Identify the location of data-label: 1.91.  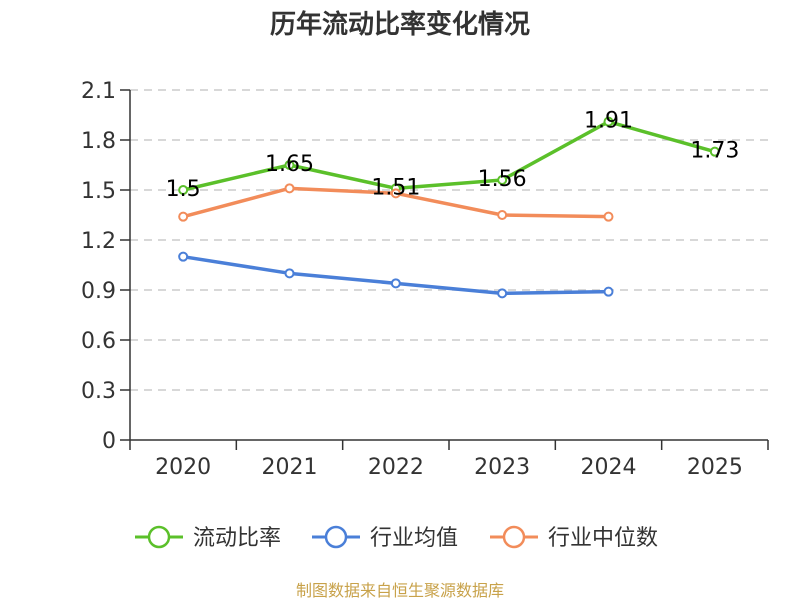
(608, 121).